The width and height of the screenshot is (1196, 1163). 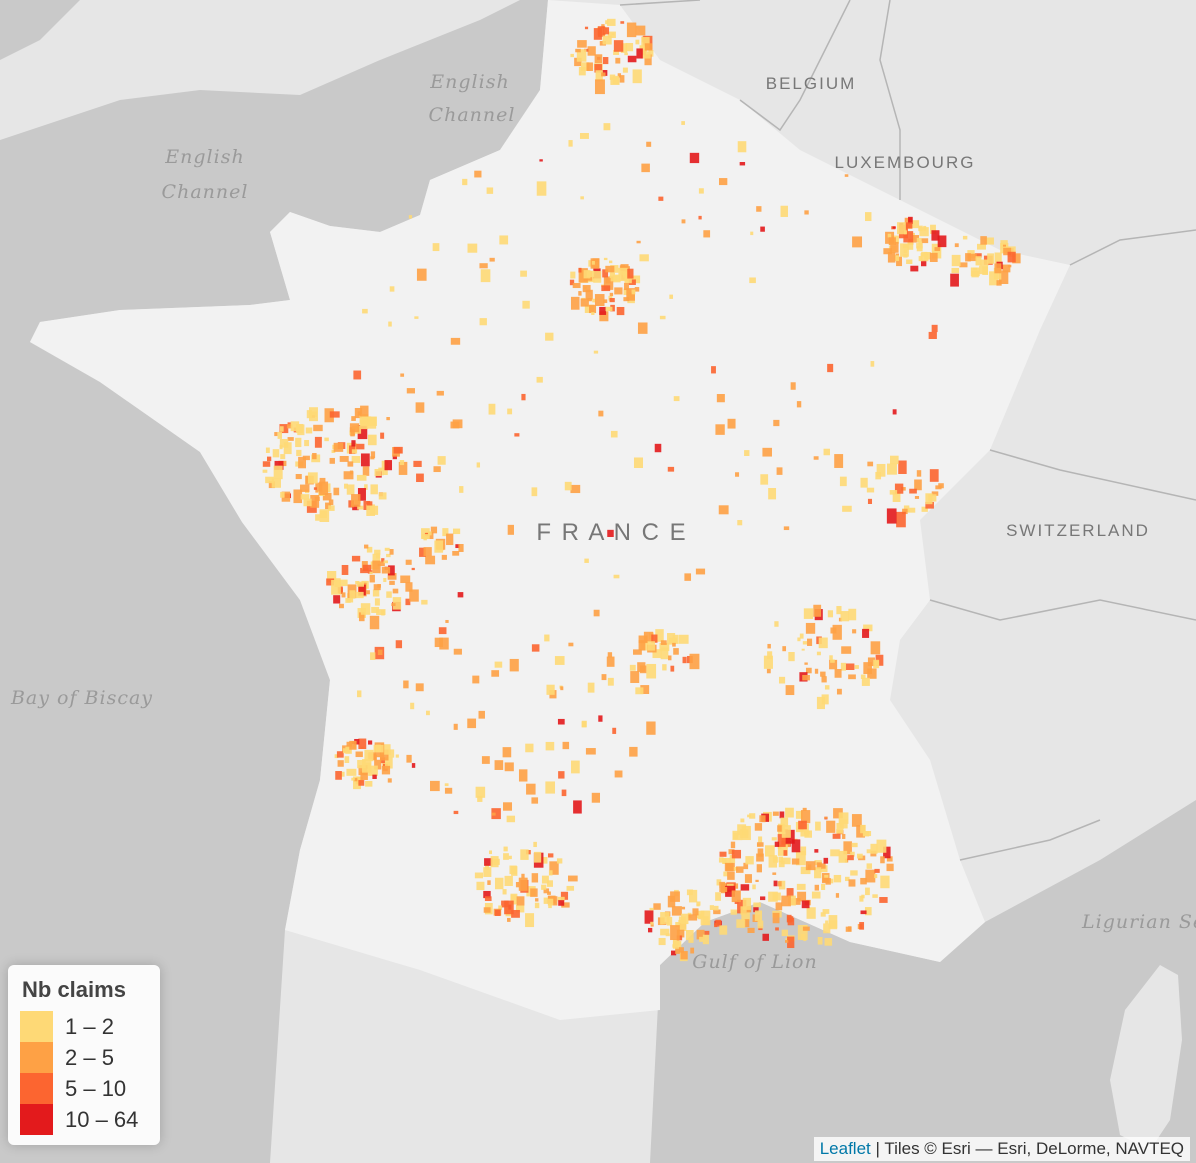 What do you see at coordinates (845, 1148) in the screenshot?
I see `leaflet-link: Leaflet` at bounding box center [845, 1148].